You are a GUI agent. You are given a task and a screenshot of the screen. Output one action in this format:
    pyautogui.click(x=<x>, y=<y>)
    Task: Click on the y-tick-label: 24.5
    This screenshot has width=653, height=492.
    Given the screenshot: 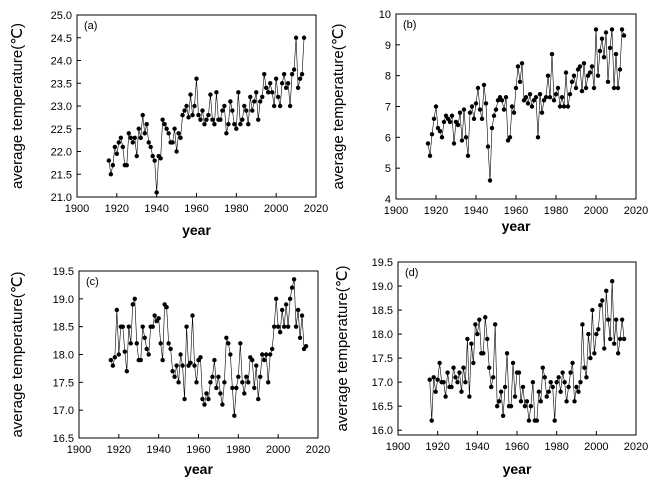 What is the action you would take?
    pyautogui.click(x=61, y=39)
    